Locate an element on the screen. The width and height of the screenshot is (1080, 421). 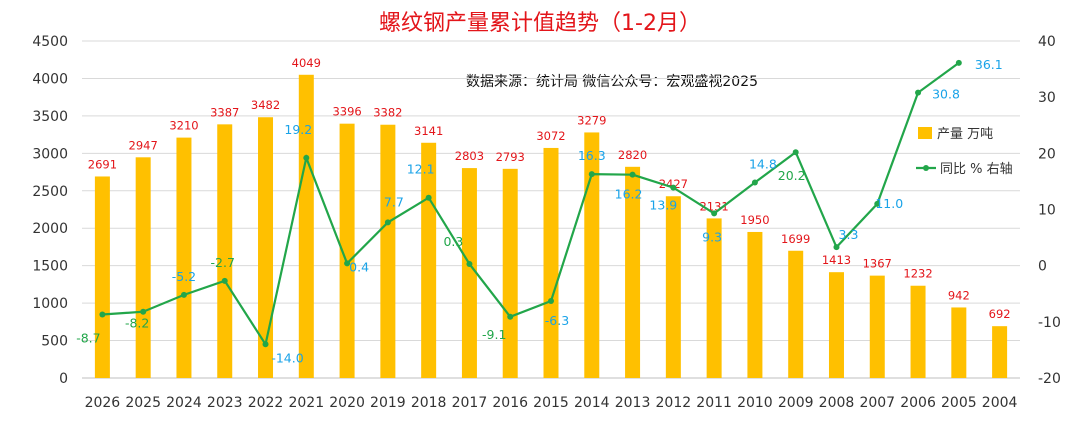
bar-value-label: 3210 is located at coordinates (183, 126).